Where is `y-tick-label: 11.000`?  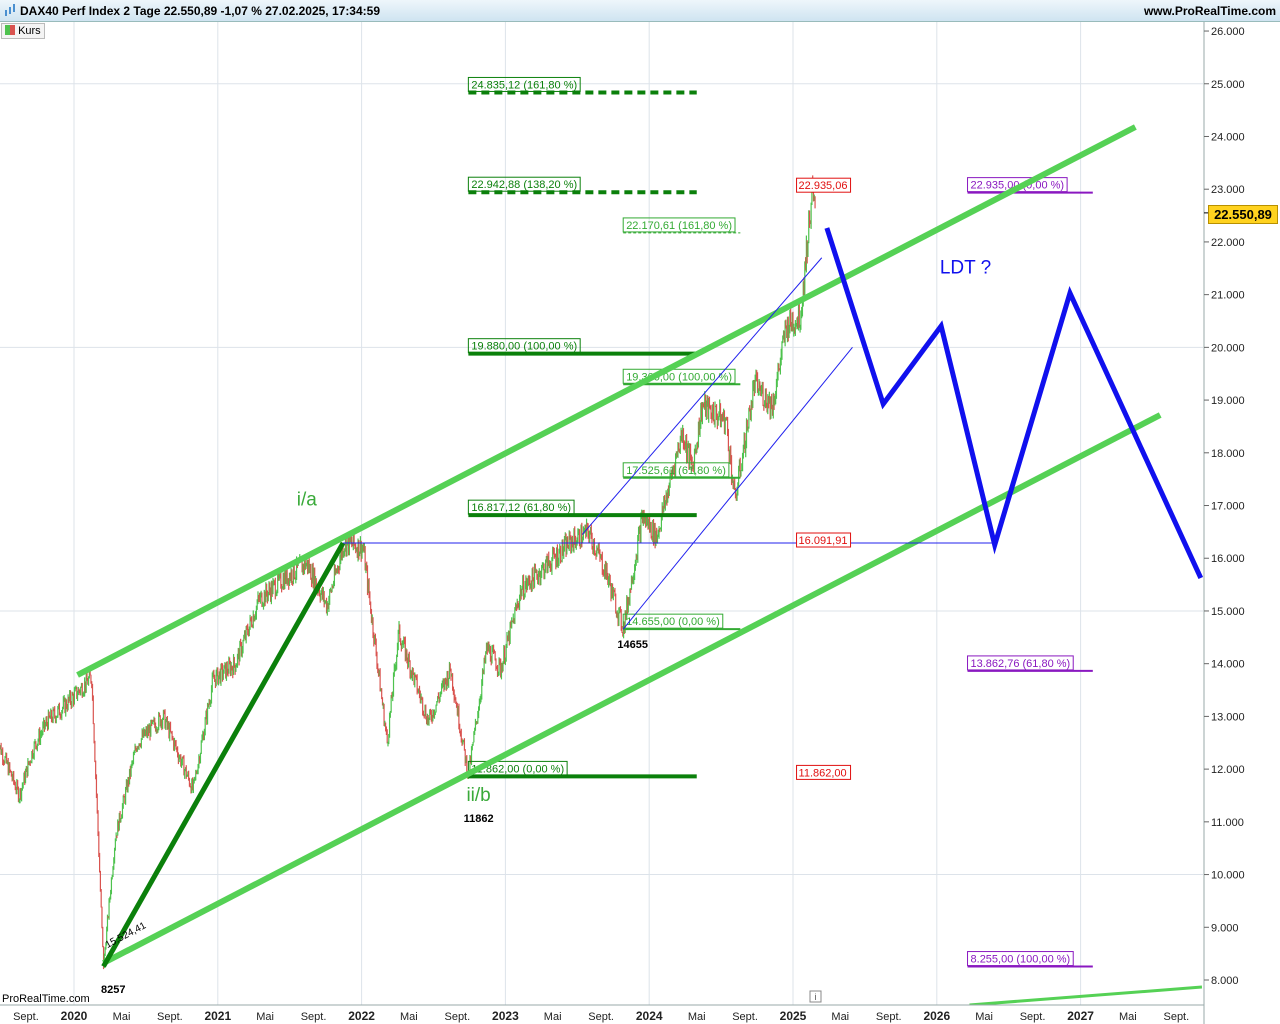 y-tick-label: 11.000 is located at coordinates (1227, 823).